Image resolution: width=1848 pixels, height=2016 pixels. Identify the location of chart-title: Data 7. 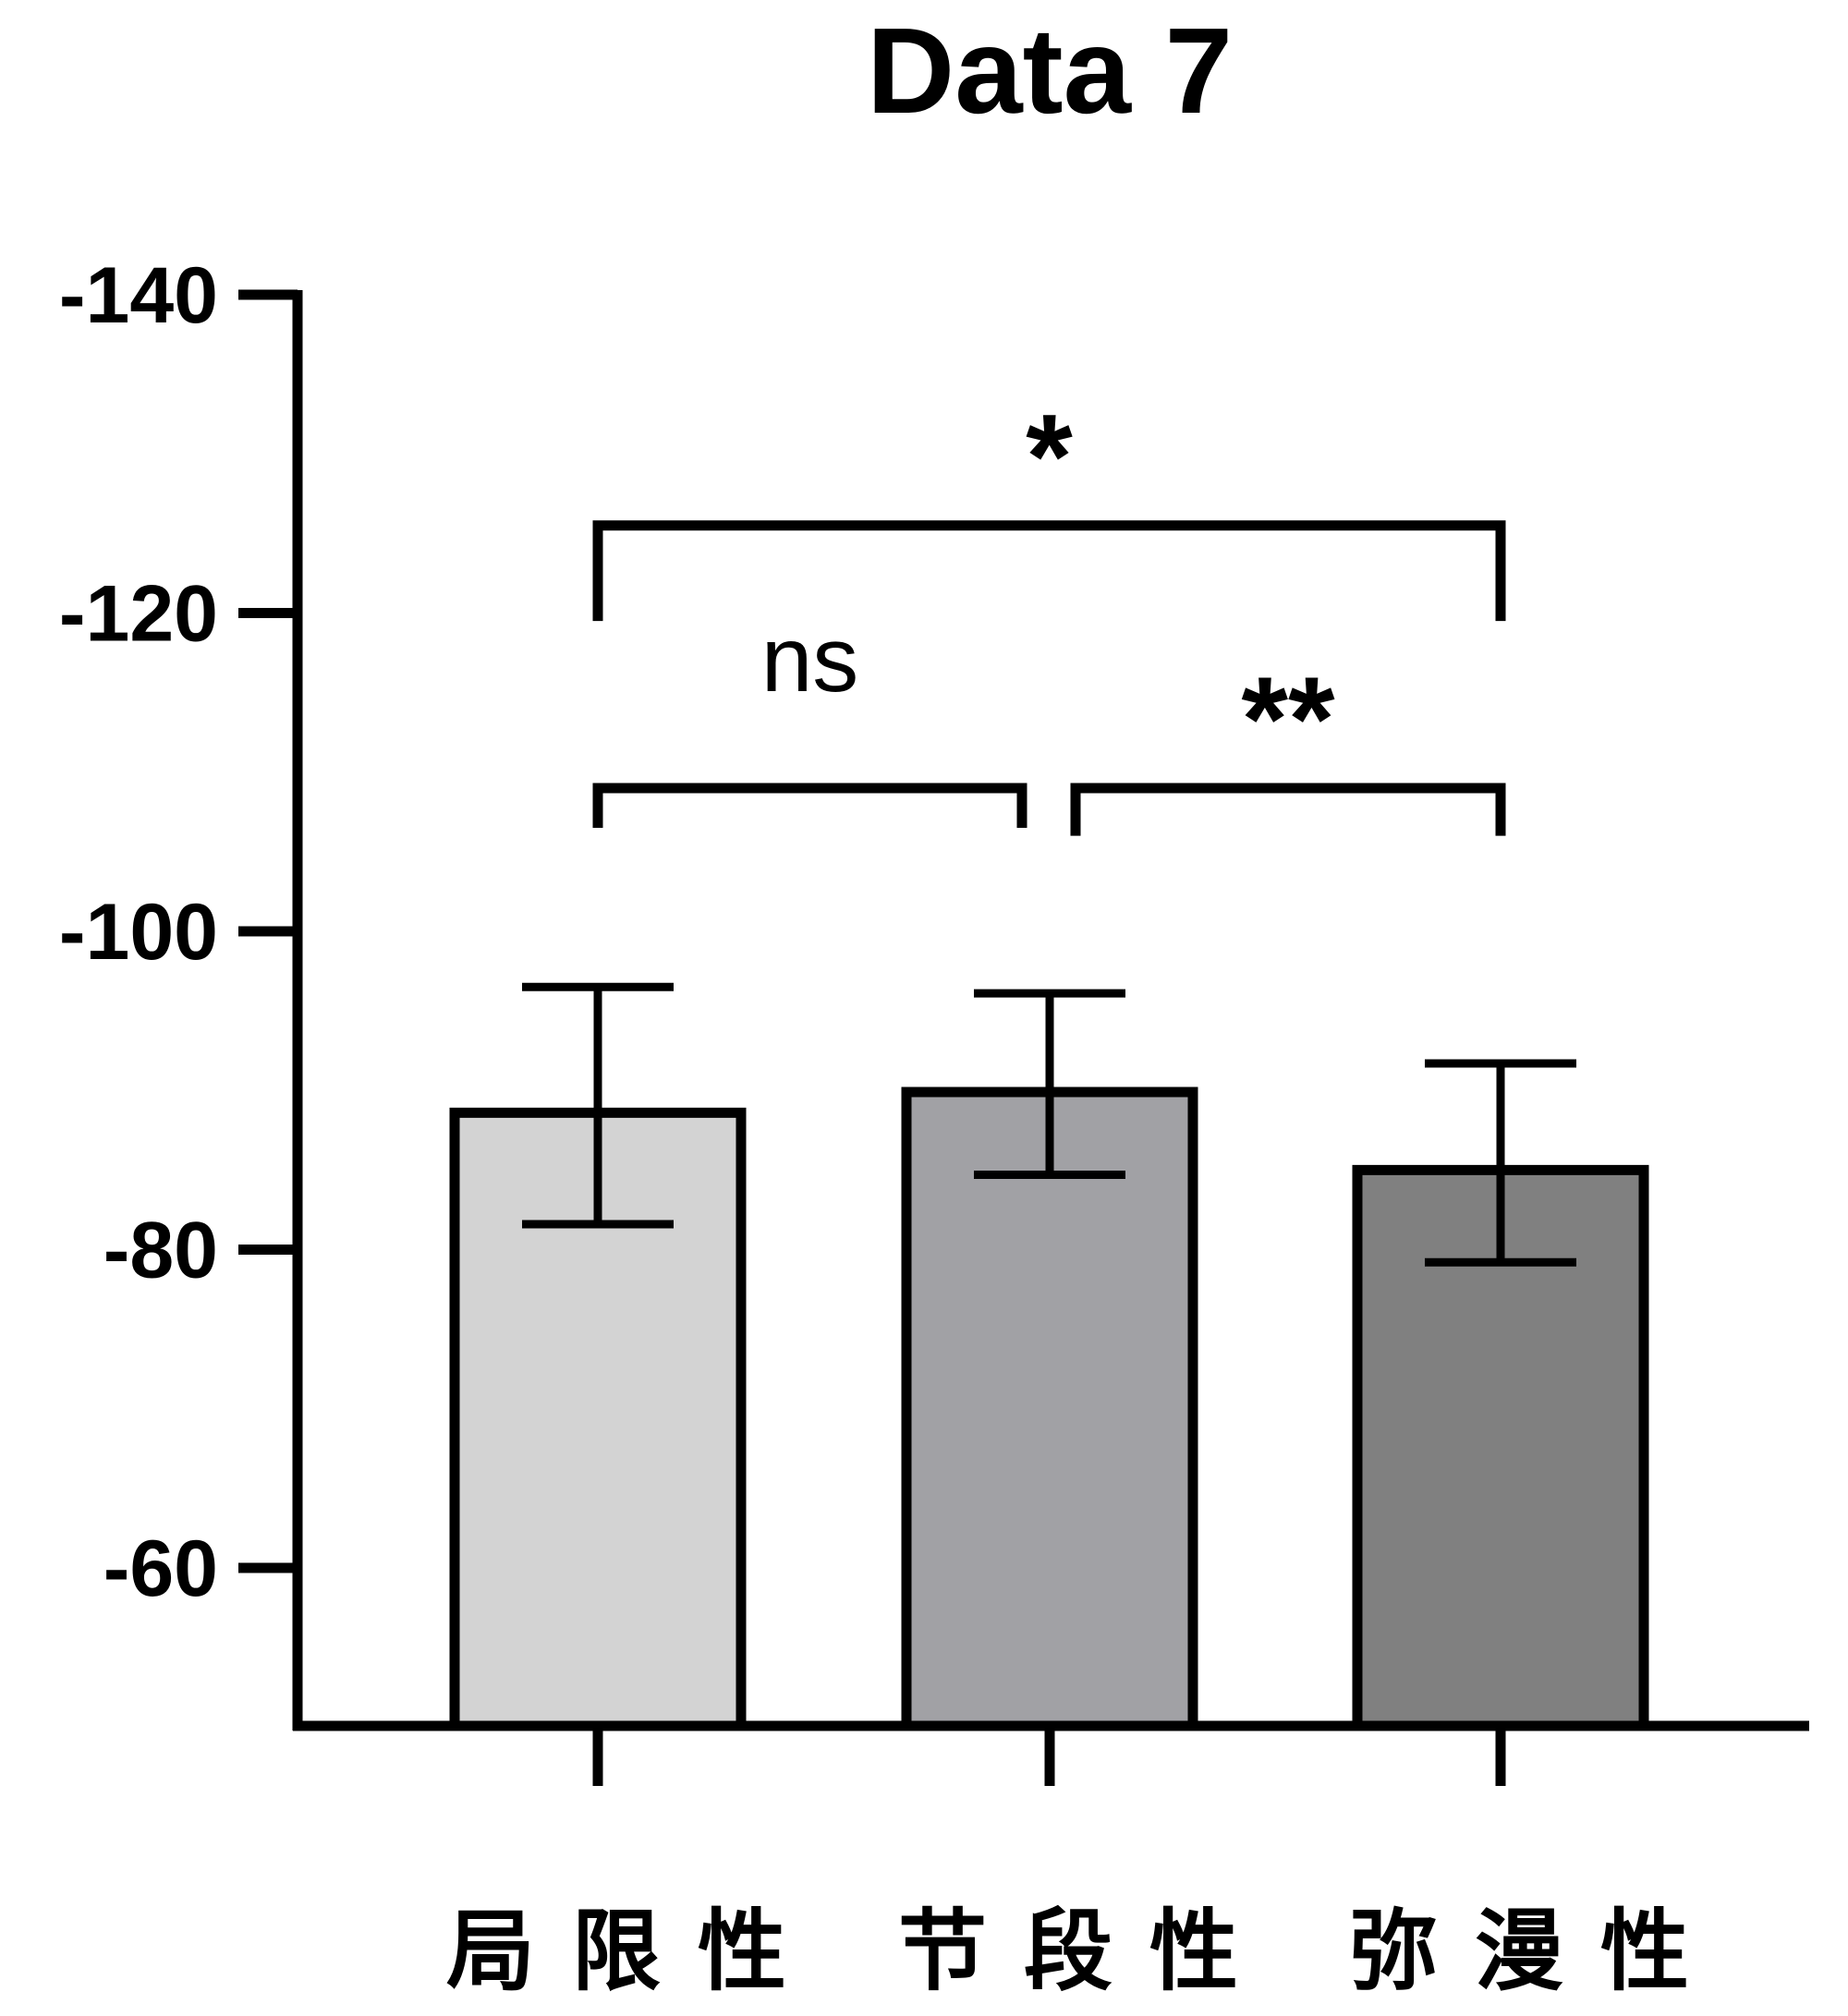
(1050, 71).